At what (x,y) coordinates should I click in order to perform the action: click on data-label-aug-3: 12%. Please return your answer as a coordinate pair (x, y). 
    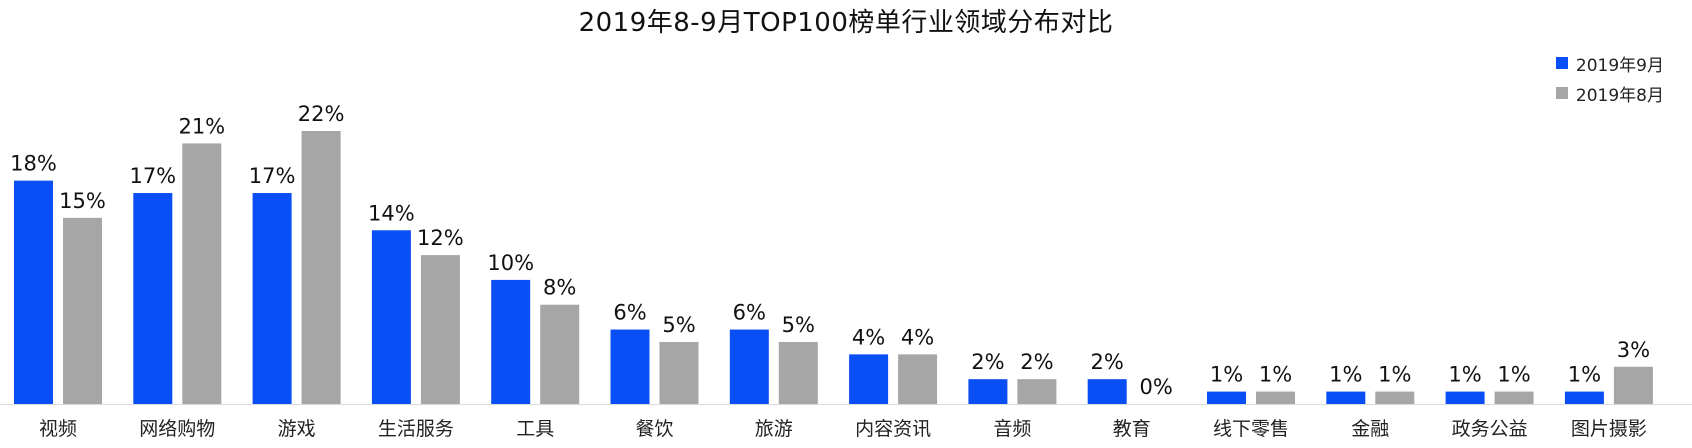
    Looking at the image, I should click on (440, 238).